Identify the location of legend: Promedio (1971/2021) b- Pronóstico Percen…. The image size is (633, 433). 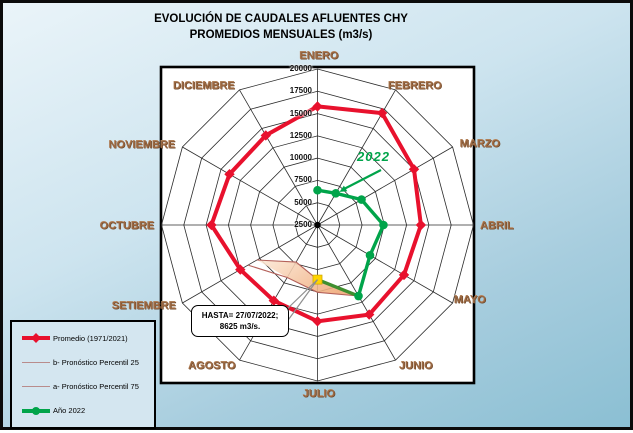
(83, 374).